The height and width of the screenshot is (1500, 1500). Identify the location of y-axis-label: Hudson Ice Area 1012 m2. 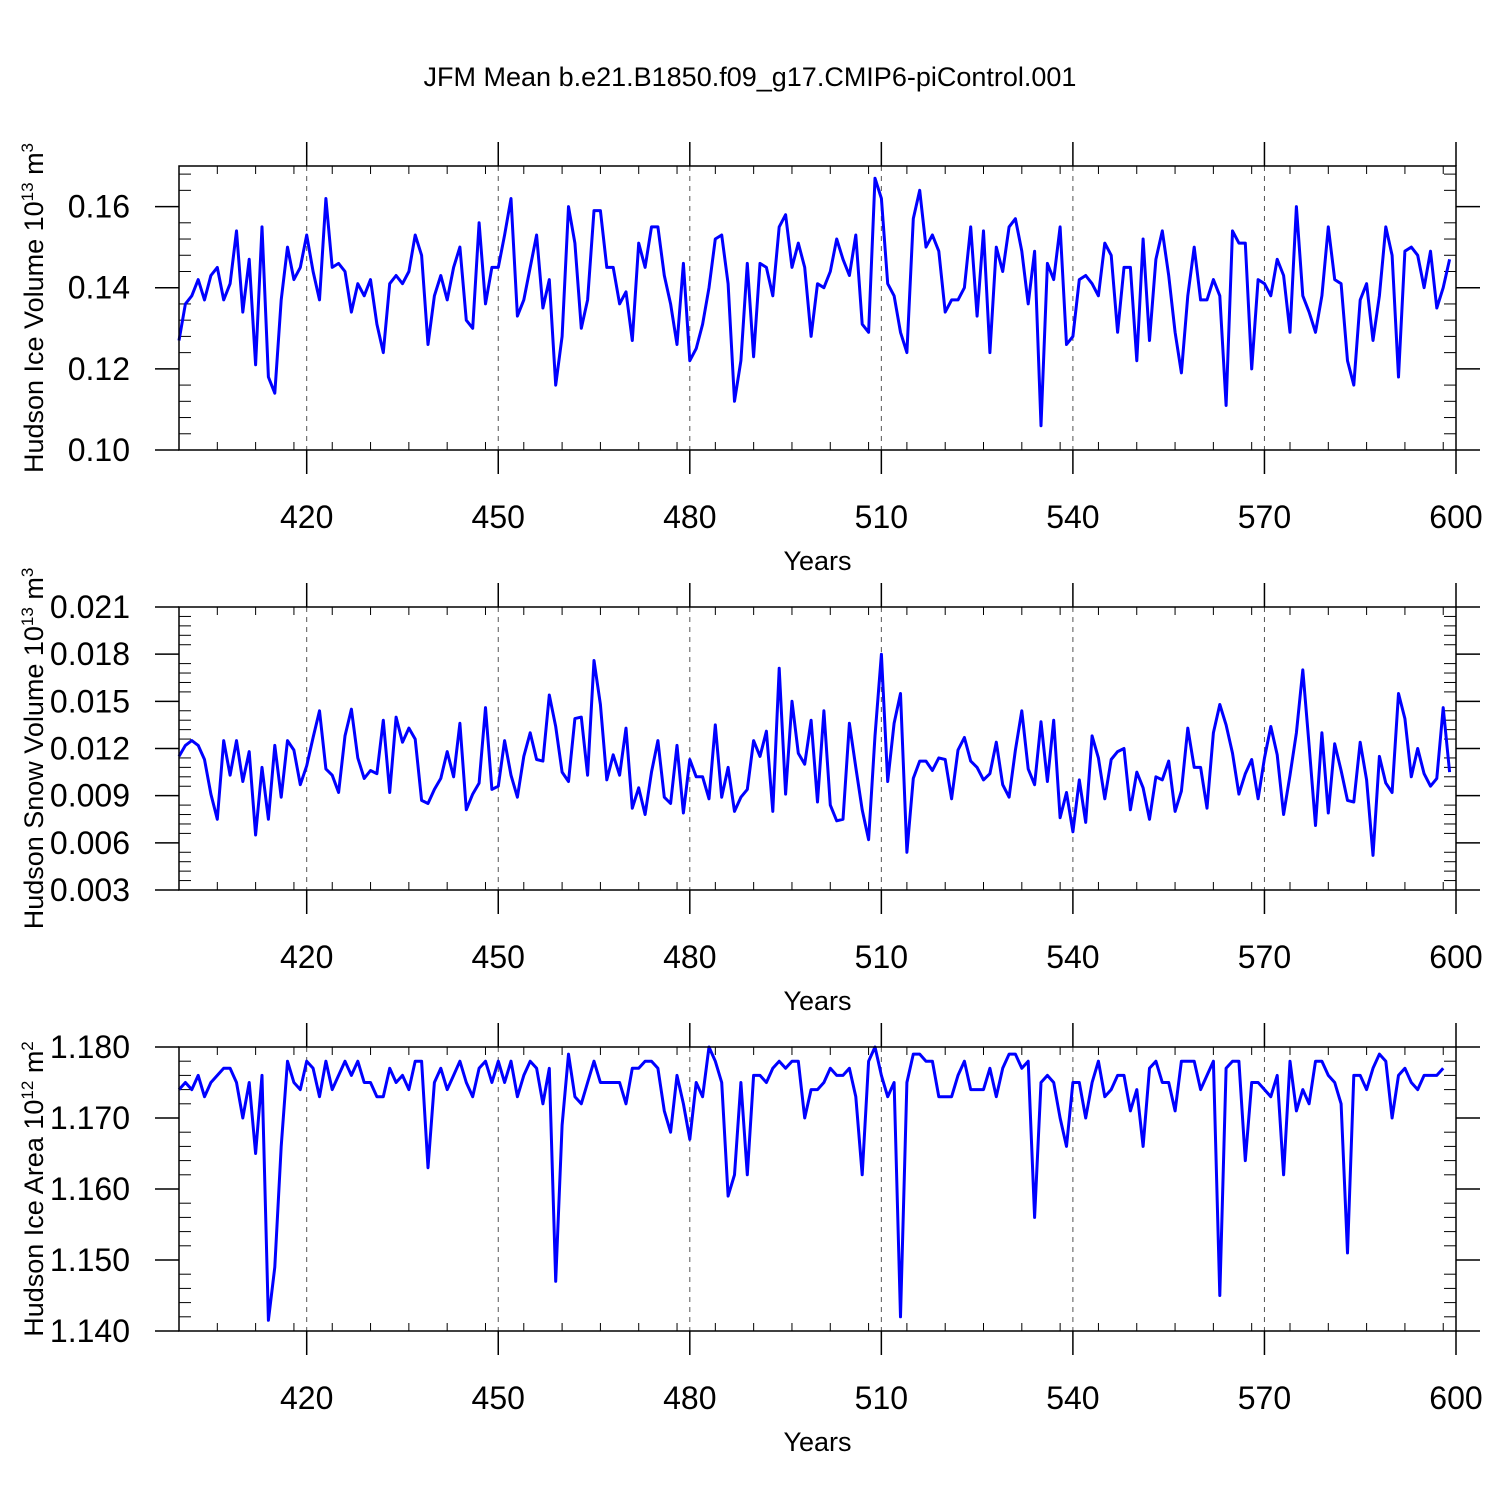
(33, 1189).